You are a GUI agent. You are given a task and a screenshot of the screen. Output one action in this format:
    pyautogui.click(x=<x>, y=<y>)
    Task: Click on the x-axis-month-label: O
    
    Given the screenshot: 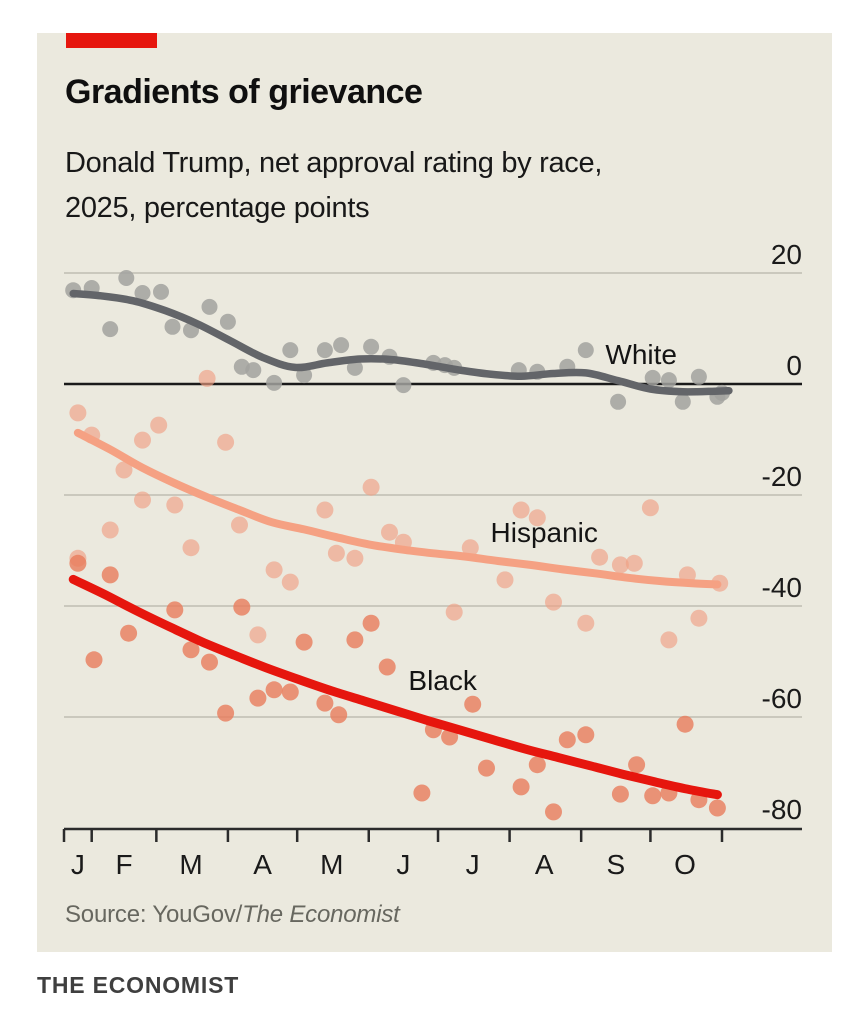 What is the action you would take?
    pyautogui.click(x=685, y=864)
    